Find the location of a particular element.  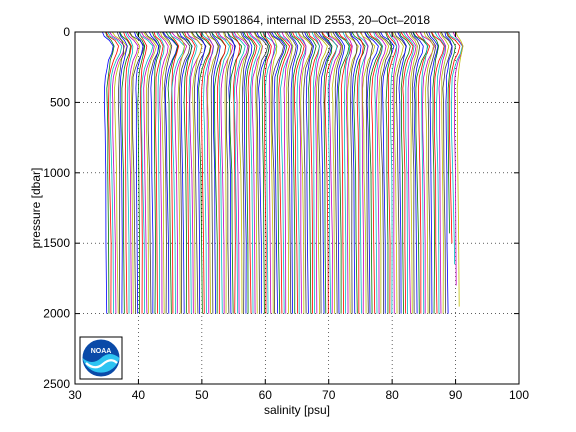

y-tick-label: 2500 is located at coordinates (56, 384).